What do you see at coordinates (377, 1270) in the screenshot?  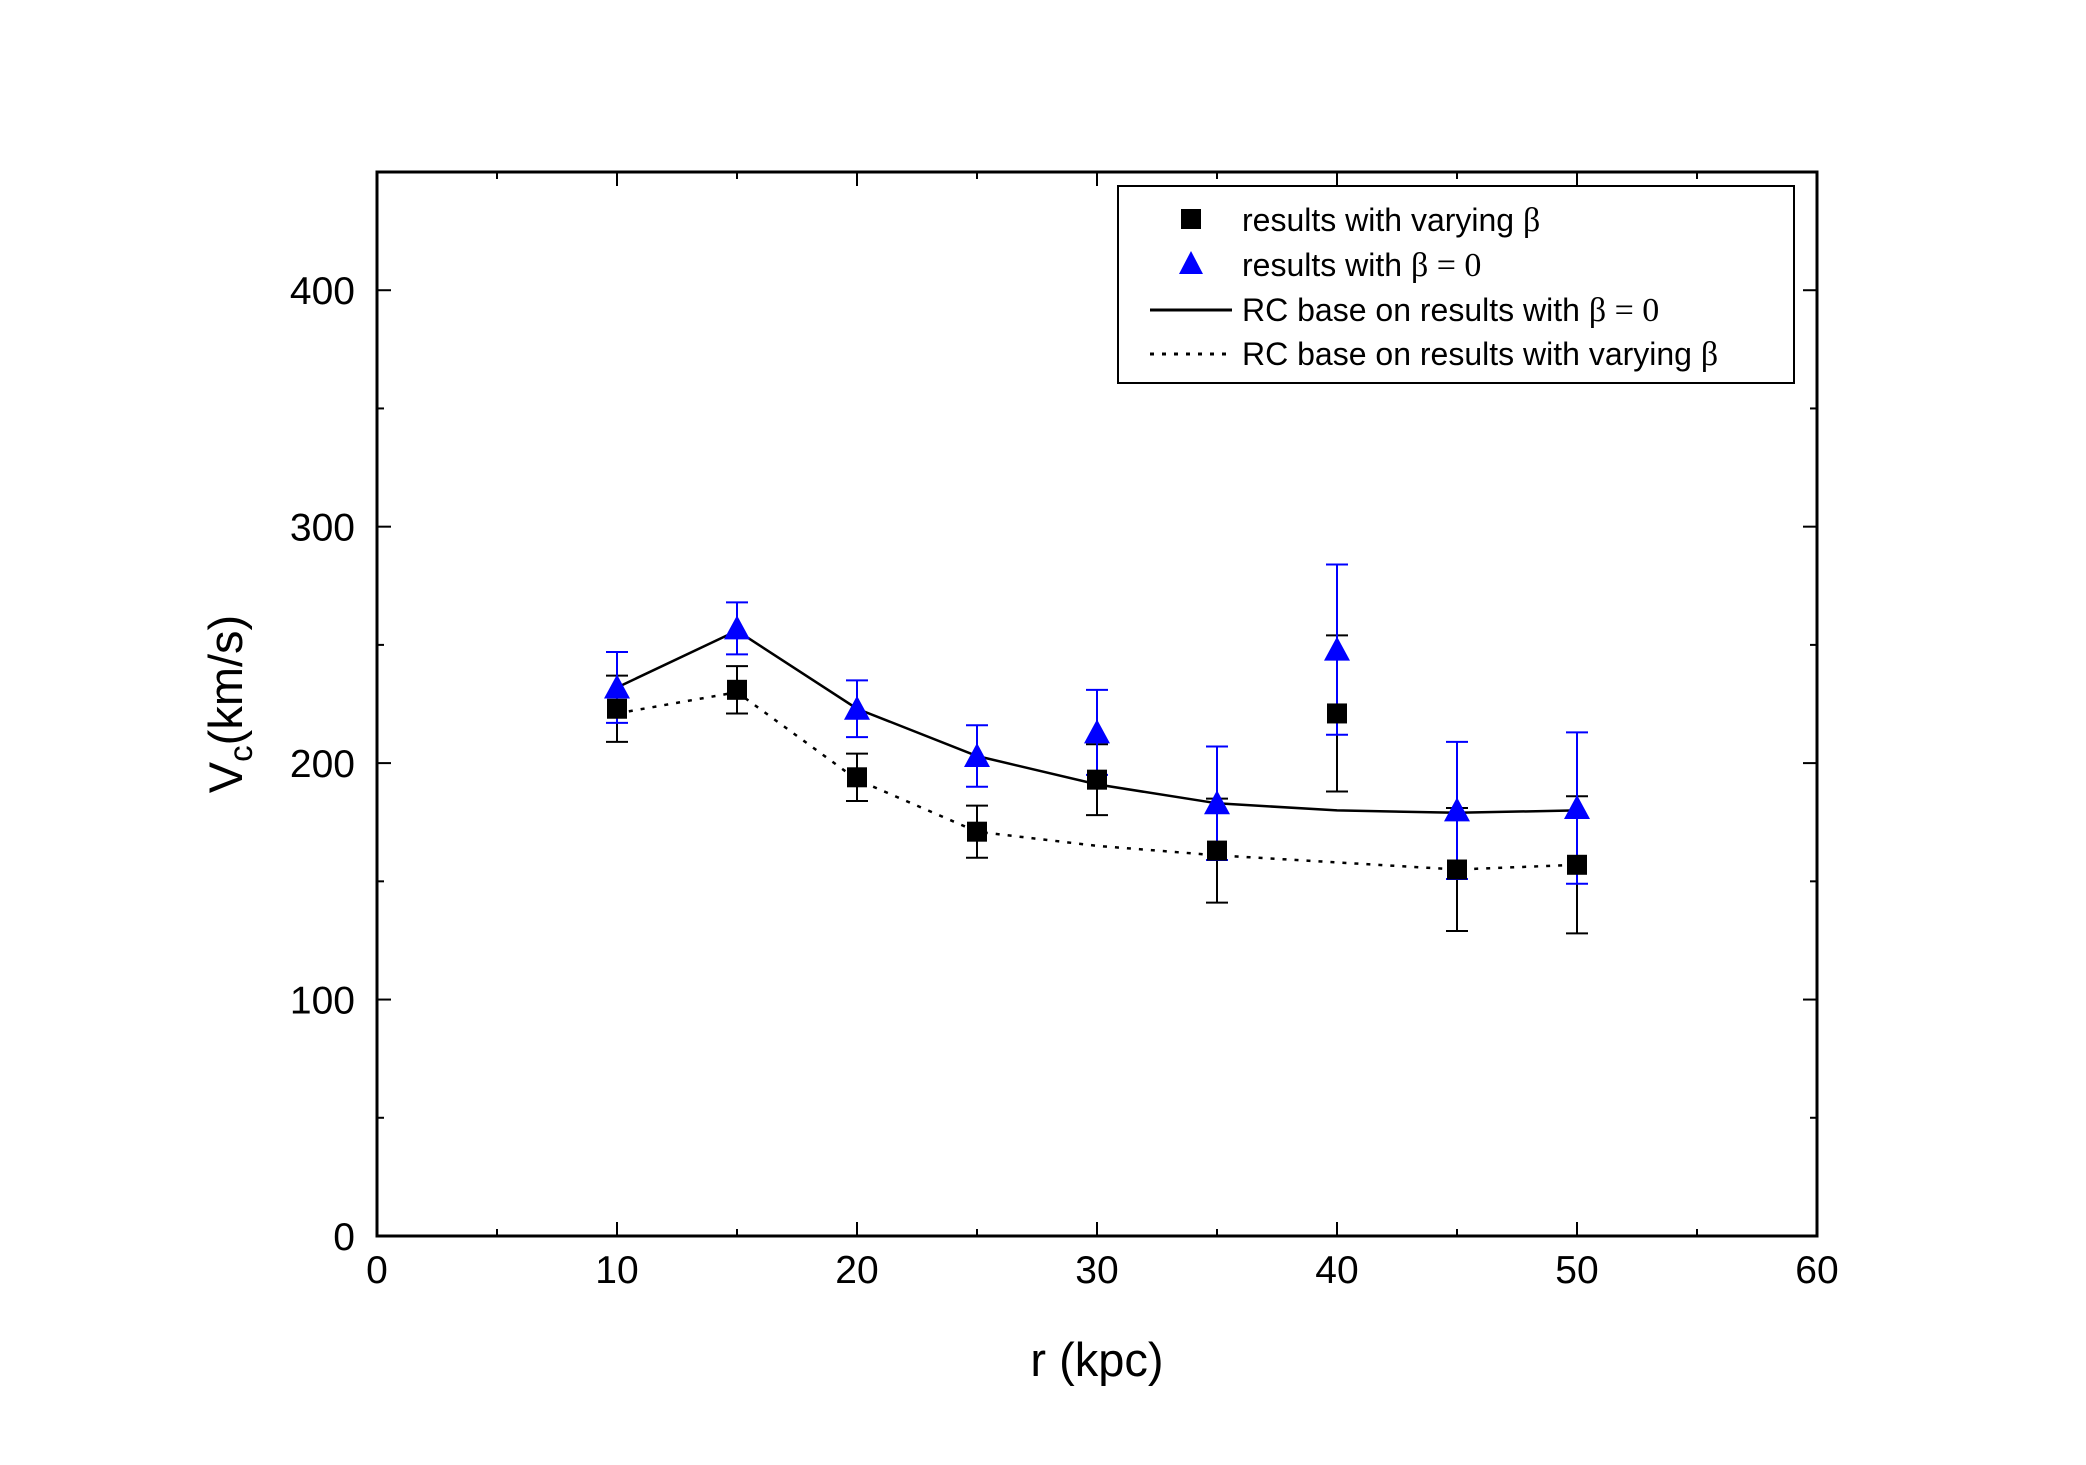 I see `x-tick-label: 0` at bounding box center [377, 1270].